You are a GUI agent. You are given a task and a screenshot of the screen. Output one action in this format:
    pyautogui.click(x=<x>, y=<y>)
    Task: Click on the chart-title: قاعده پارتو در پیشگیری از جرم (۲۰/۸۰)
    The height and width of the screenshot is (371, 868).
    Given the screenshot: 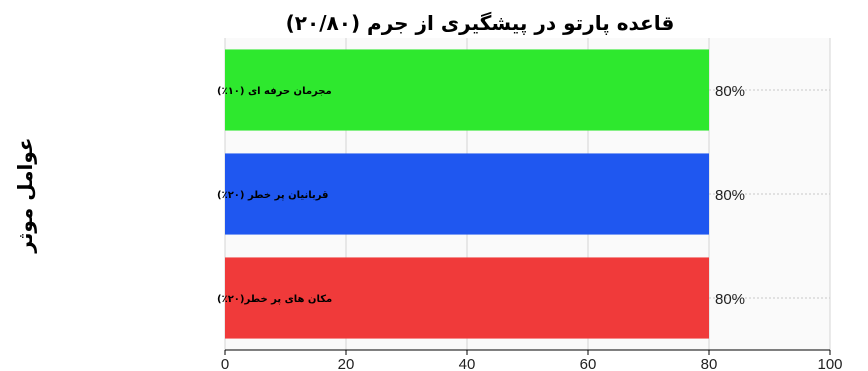 What is the action you would take?
    pyautogui.click(x=480, y=23)
    